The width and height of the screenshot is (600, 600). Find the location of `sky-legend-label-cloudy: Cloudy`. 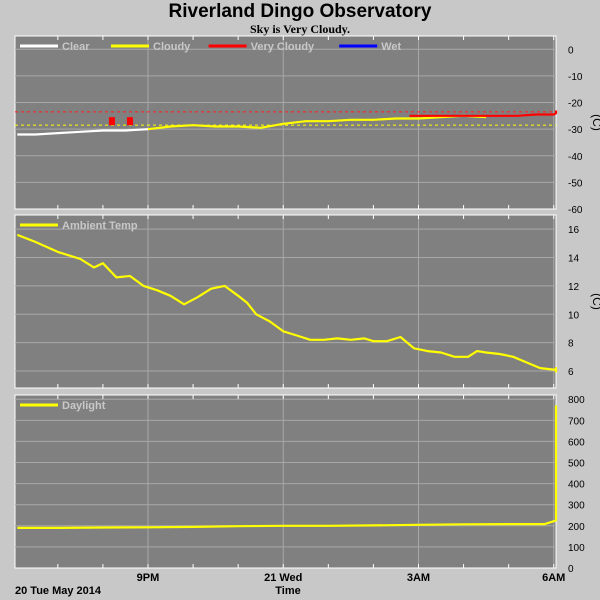

sky-legend-label-cloudy: Cloudy is located at coordinates (172, 47).